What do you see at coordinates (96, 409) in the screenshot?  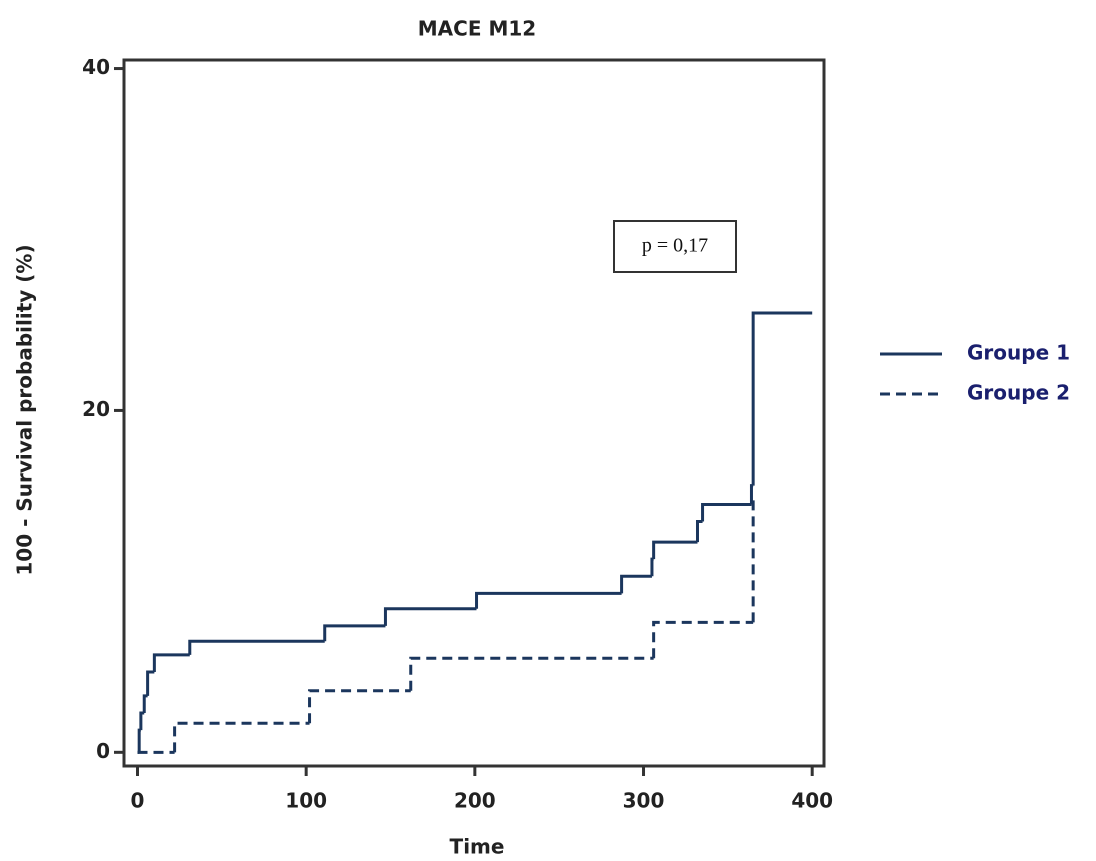 I see `y-tick-label: 20` at bounding box center [96, 409].